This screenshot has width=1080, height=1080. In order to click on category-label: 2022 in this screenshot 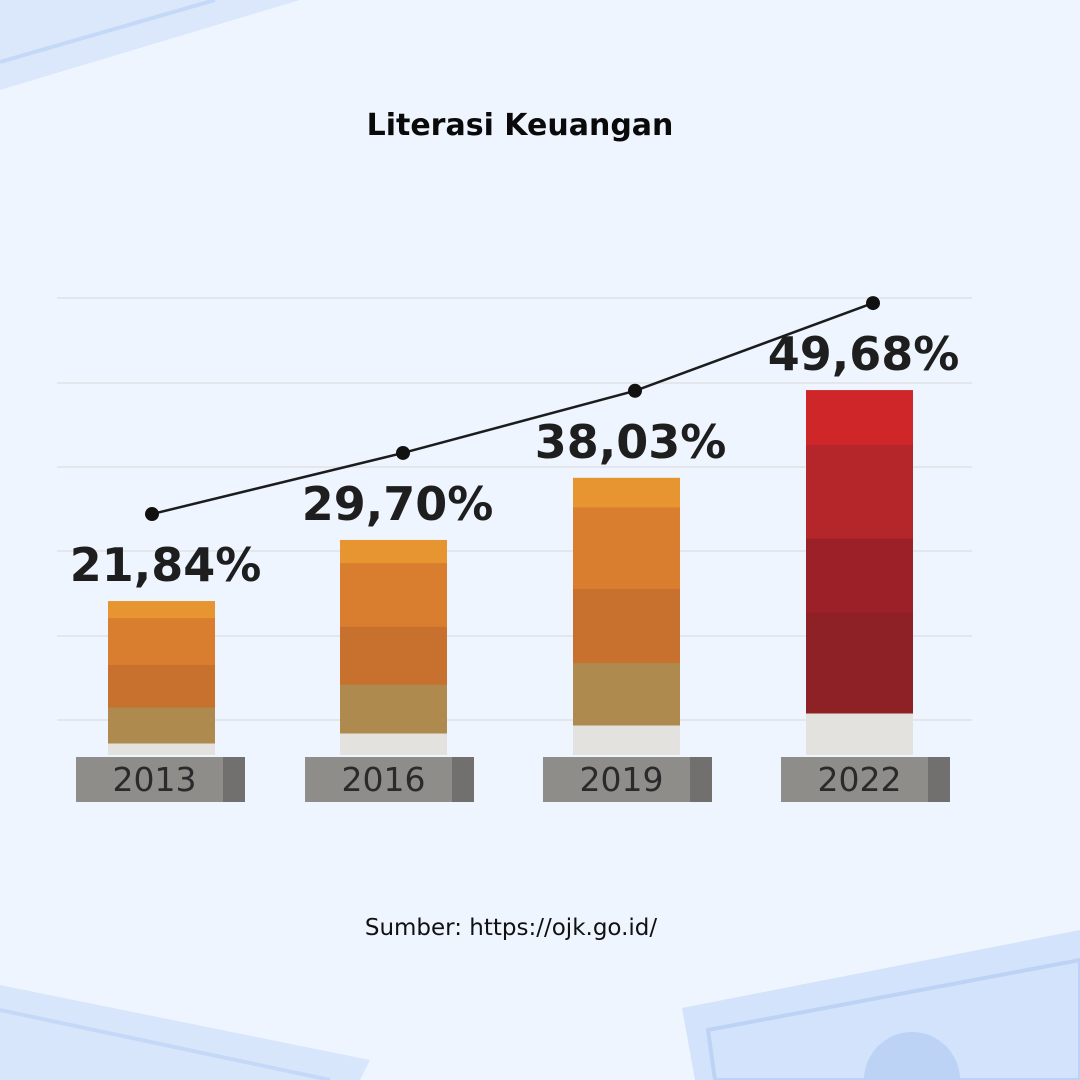, I will do `click(860, 779)`.